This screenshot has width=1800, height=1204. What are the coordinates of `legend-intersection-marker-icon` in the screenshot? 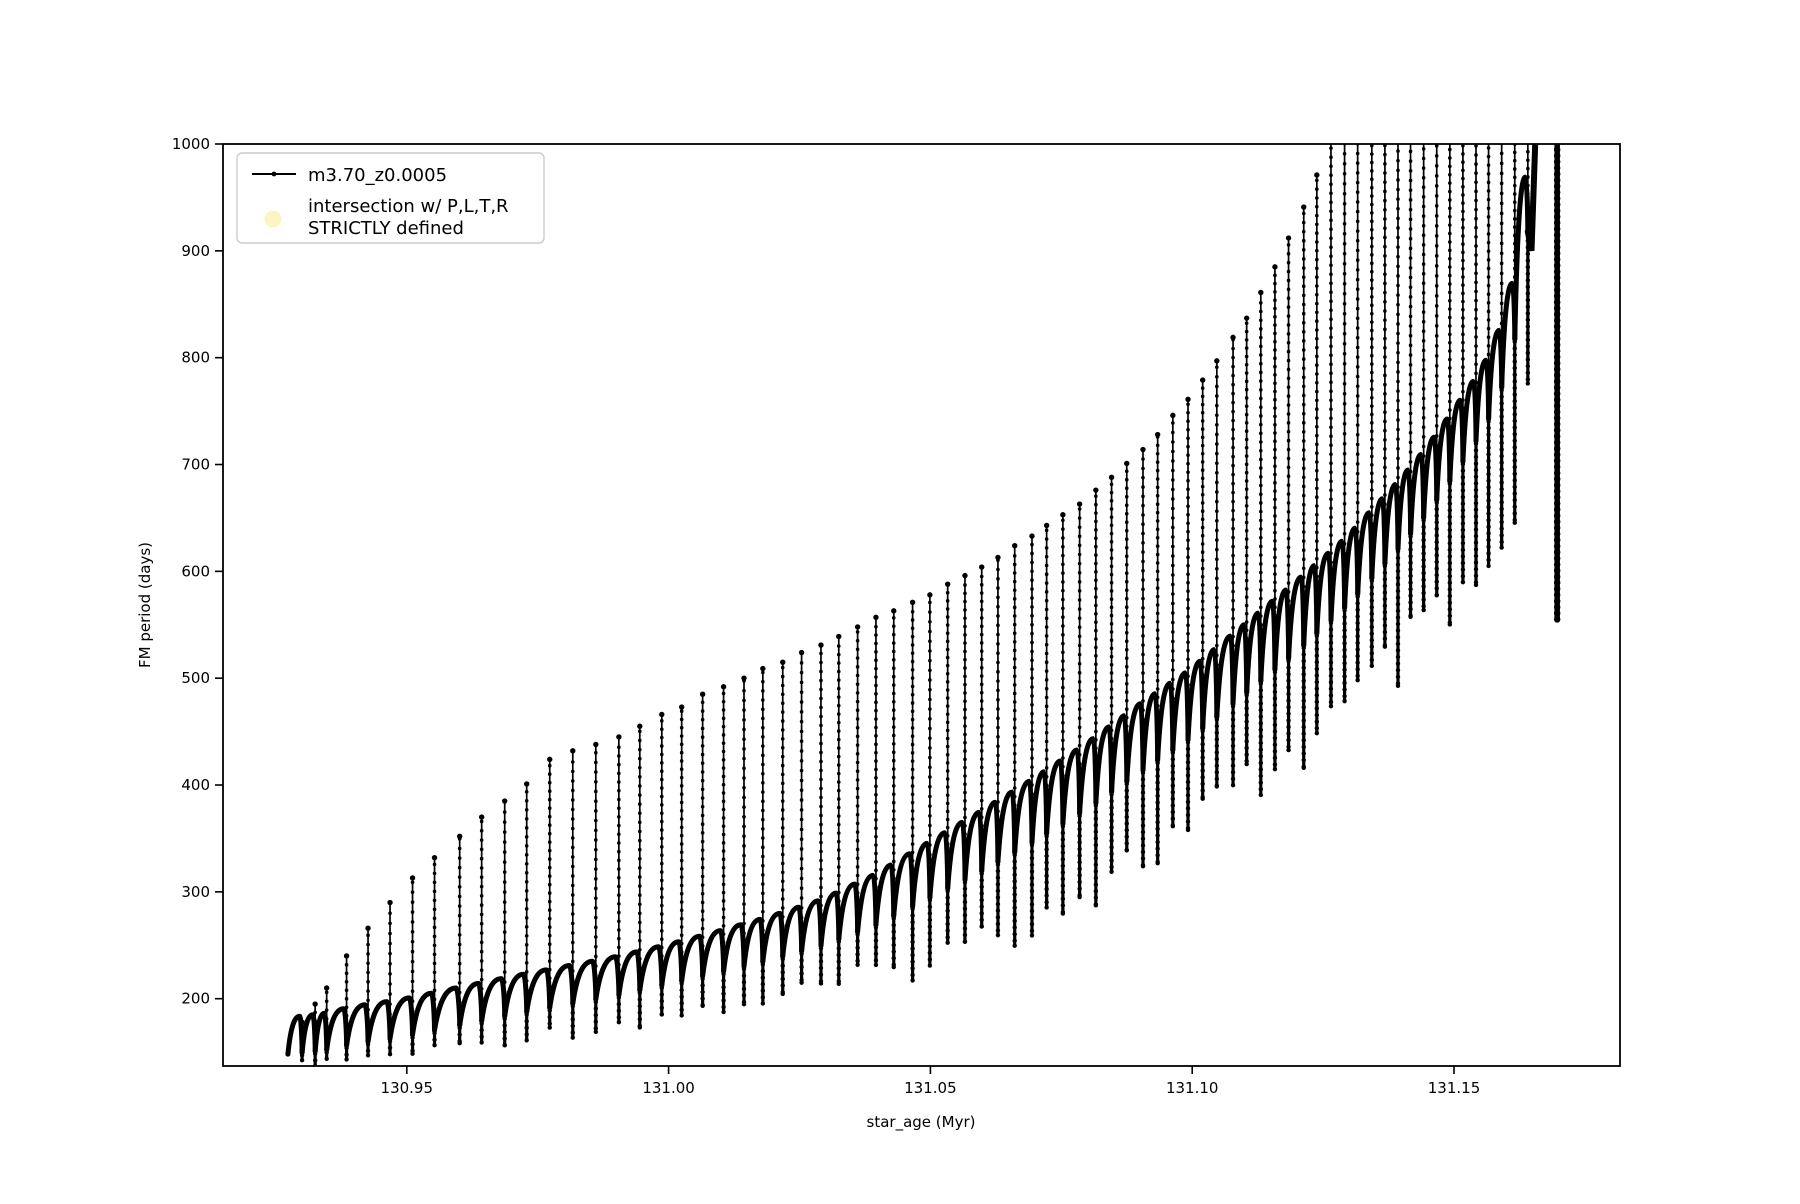 It's located at (273, 219).